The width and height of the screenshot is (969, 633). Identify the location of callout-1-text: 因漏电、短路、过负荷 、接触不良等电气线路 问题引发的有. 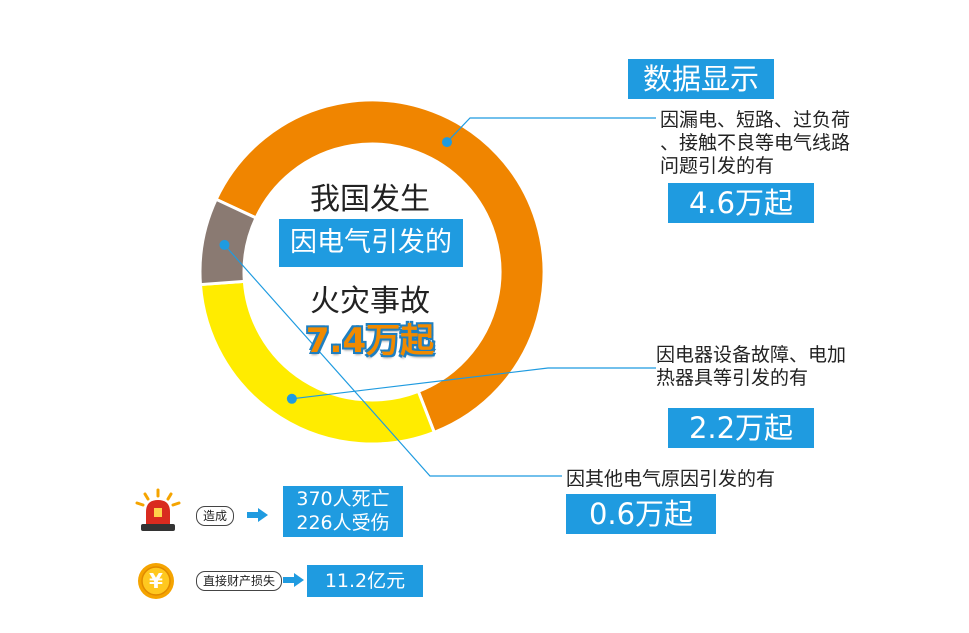
(765, 143).